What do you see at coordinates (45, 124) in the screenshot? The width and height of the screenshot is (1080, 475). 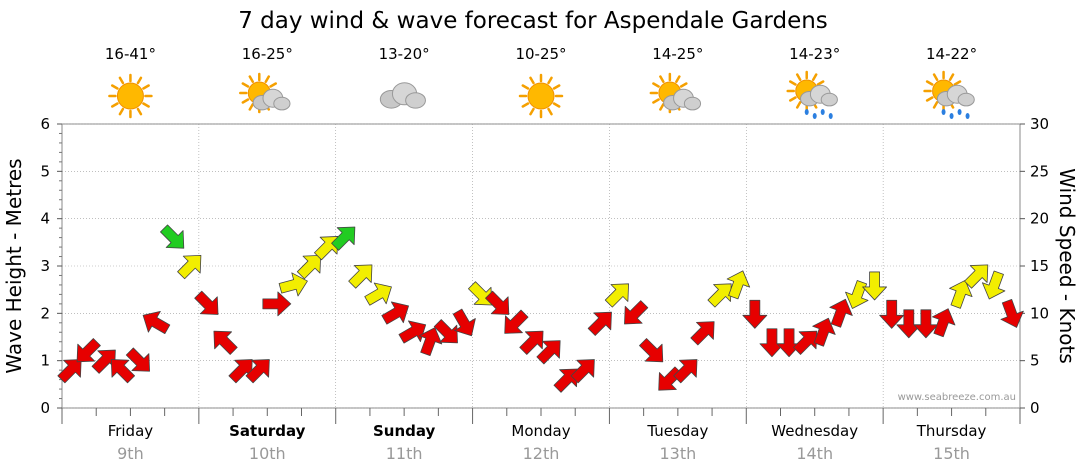 I see `y-left-tick-label: 6` at bounding box center [45, 124].